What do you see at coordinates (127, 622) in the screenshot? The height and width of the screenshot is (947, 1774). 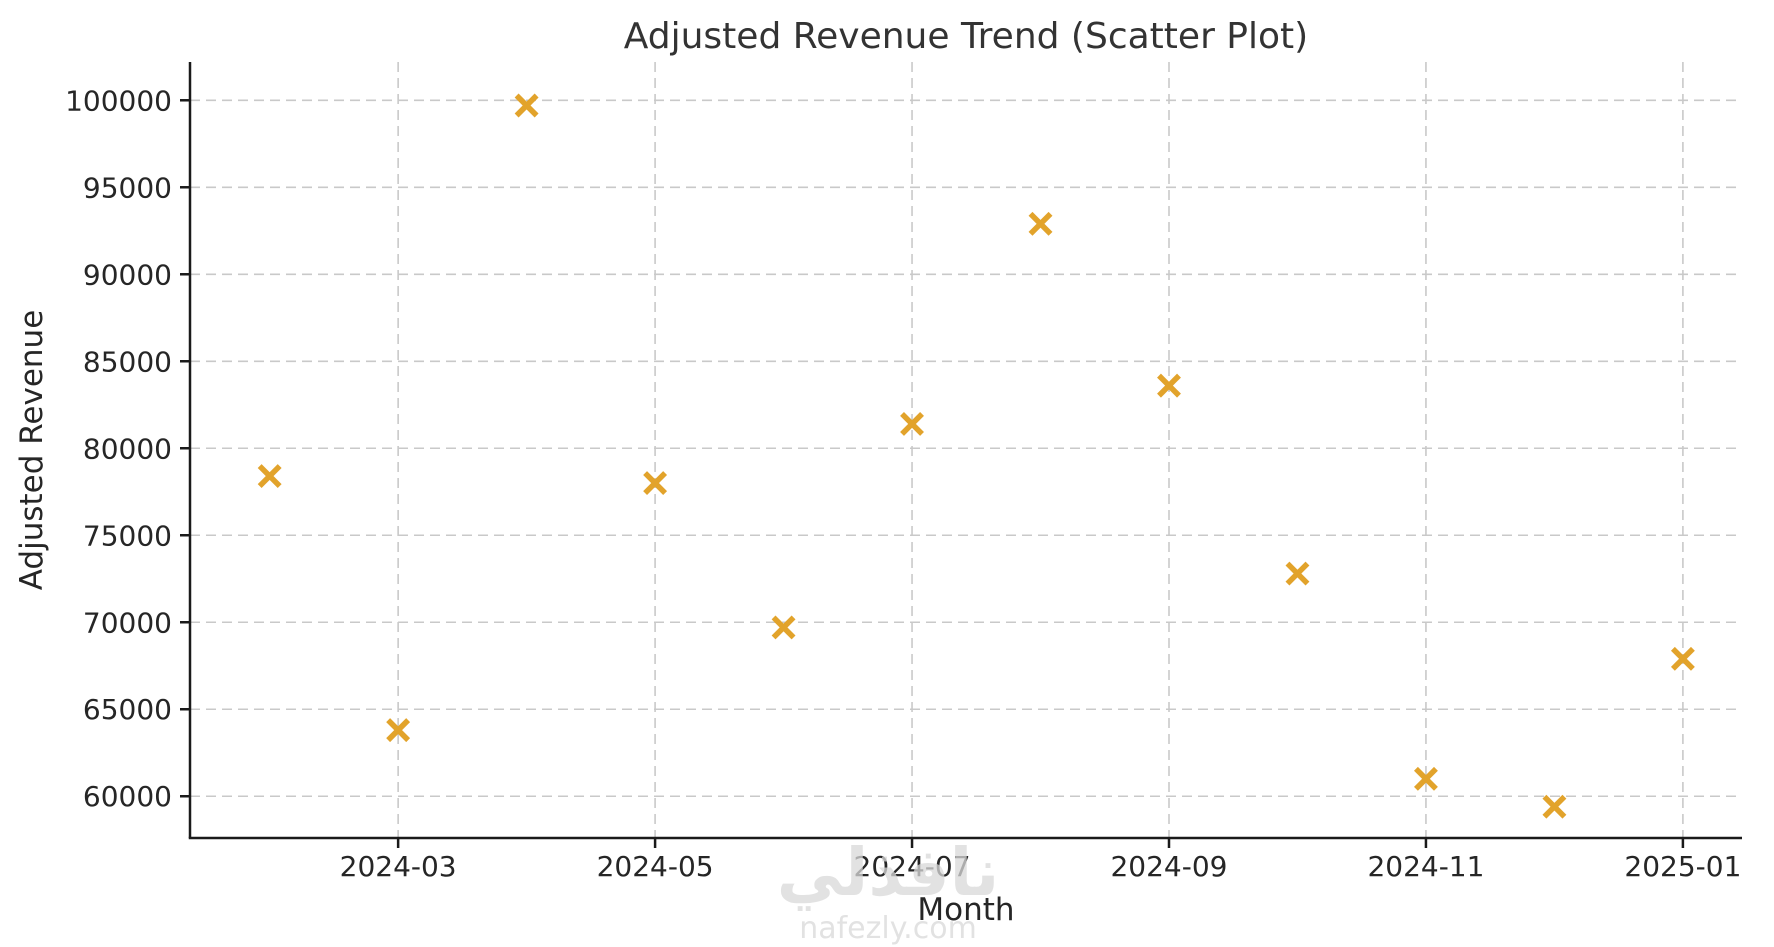 I see `y-tick-label: 70000` at bounding box center [127, 622].